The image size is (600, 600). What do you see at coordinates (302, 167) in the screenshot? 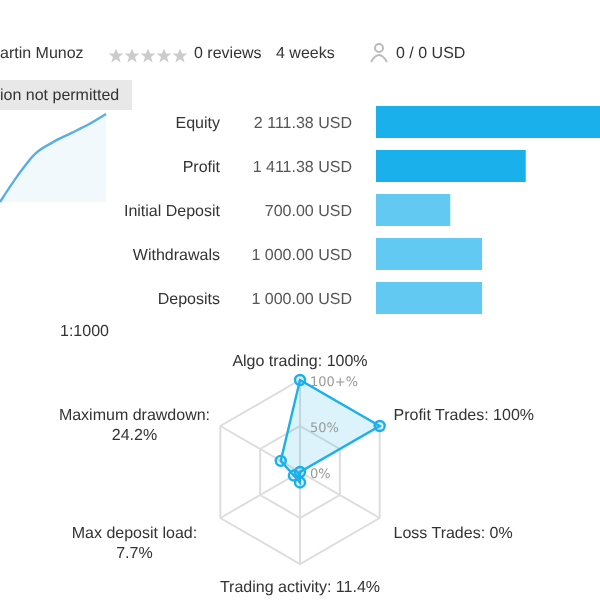
I see `data-label: 1 411.38 USD` at bounding box center [302, 167].